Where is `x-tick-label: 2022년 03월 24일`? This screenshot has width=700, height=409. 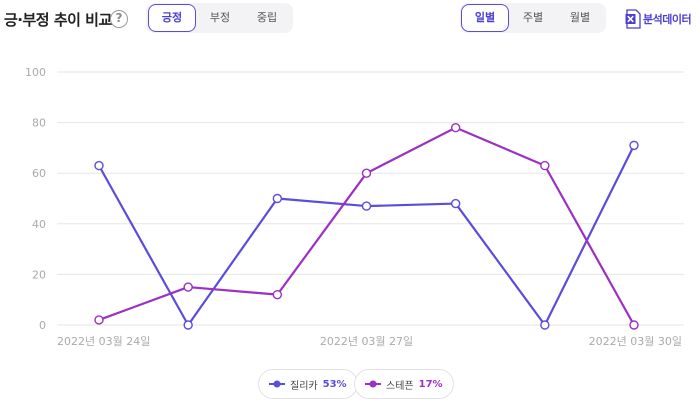 x-tick-label: 2022년 03월 24일 is located at coordinates (103, 341).